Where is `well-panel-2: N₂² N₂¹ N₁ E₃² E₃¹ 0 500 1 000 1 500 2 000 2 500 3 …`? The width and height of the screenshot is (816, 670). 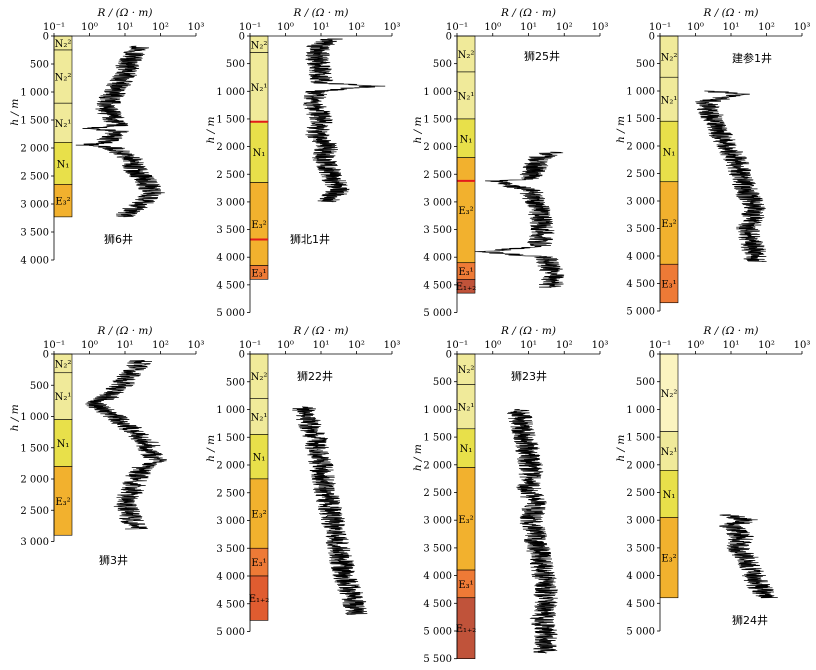
well-panel-2: N₂² N₂¹ N₁ E₃² E₃¹ 0 500 1 000 1 500 2 000 2 500 3 … is located at coordinates (302, 163).